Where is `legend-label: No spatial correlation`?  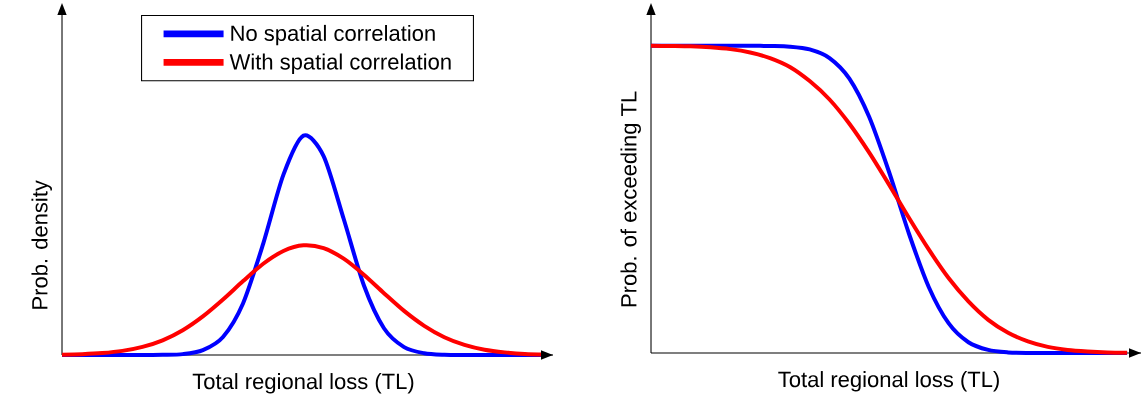
legend-label: No spatial correlation is located at coordinates (333, 35).